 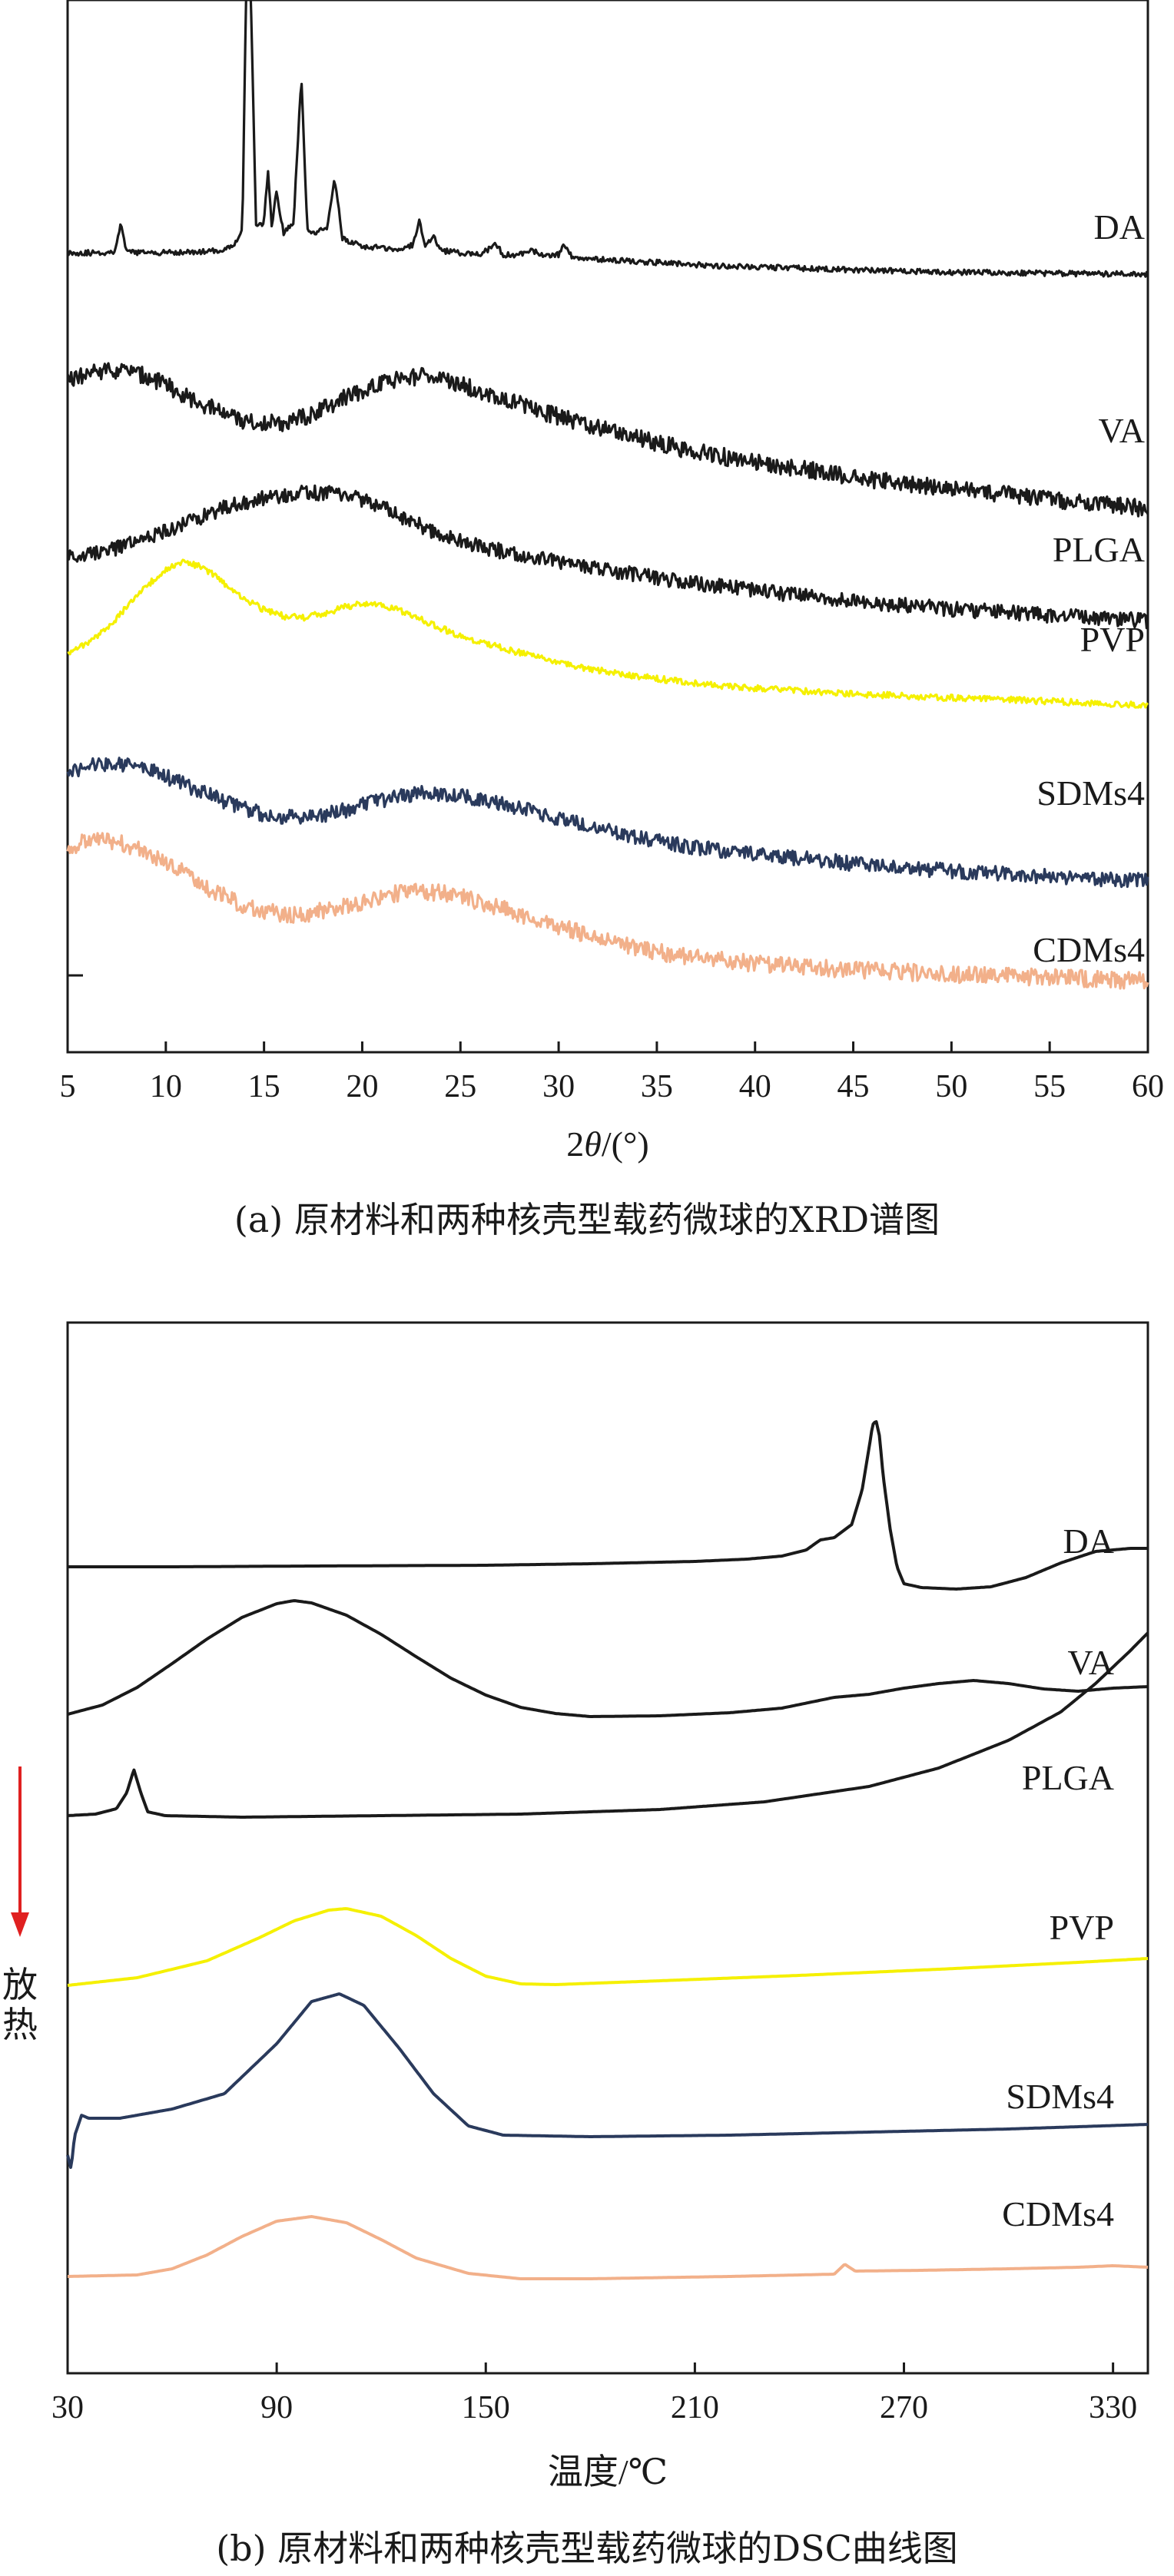 I want to click on dsc-x-axis-label: 温度/℃, so click(x=608, y=2472).